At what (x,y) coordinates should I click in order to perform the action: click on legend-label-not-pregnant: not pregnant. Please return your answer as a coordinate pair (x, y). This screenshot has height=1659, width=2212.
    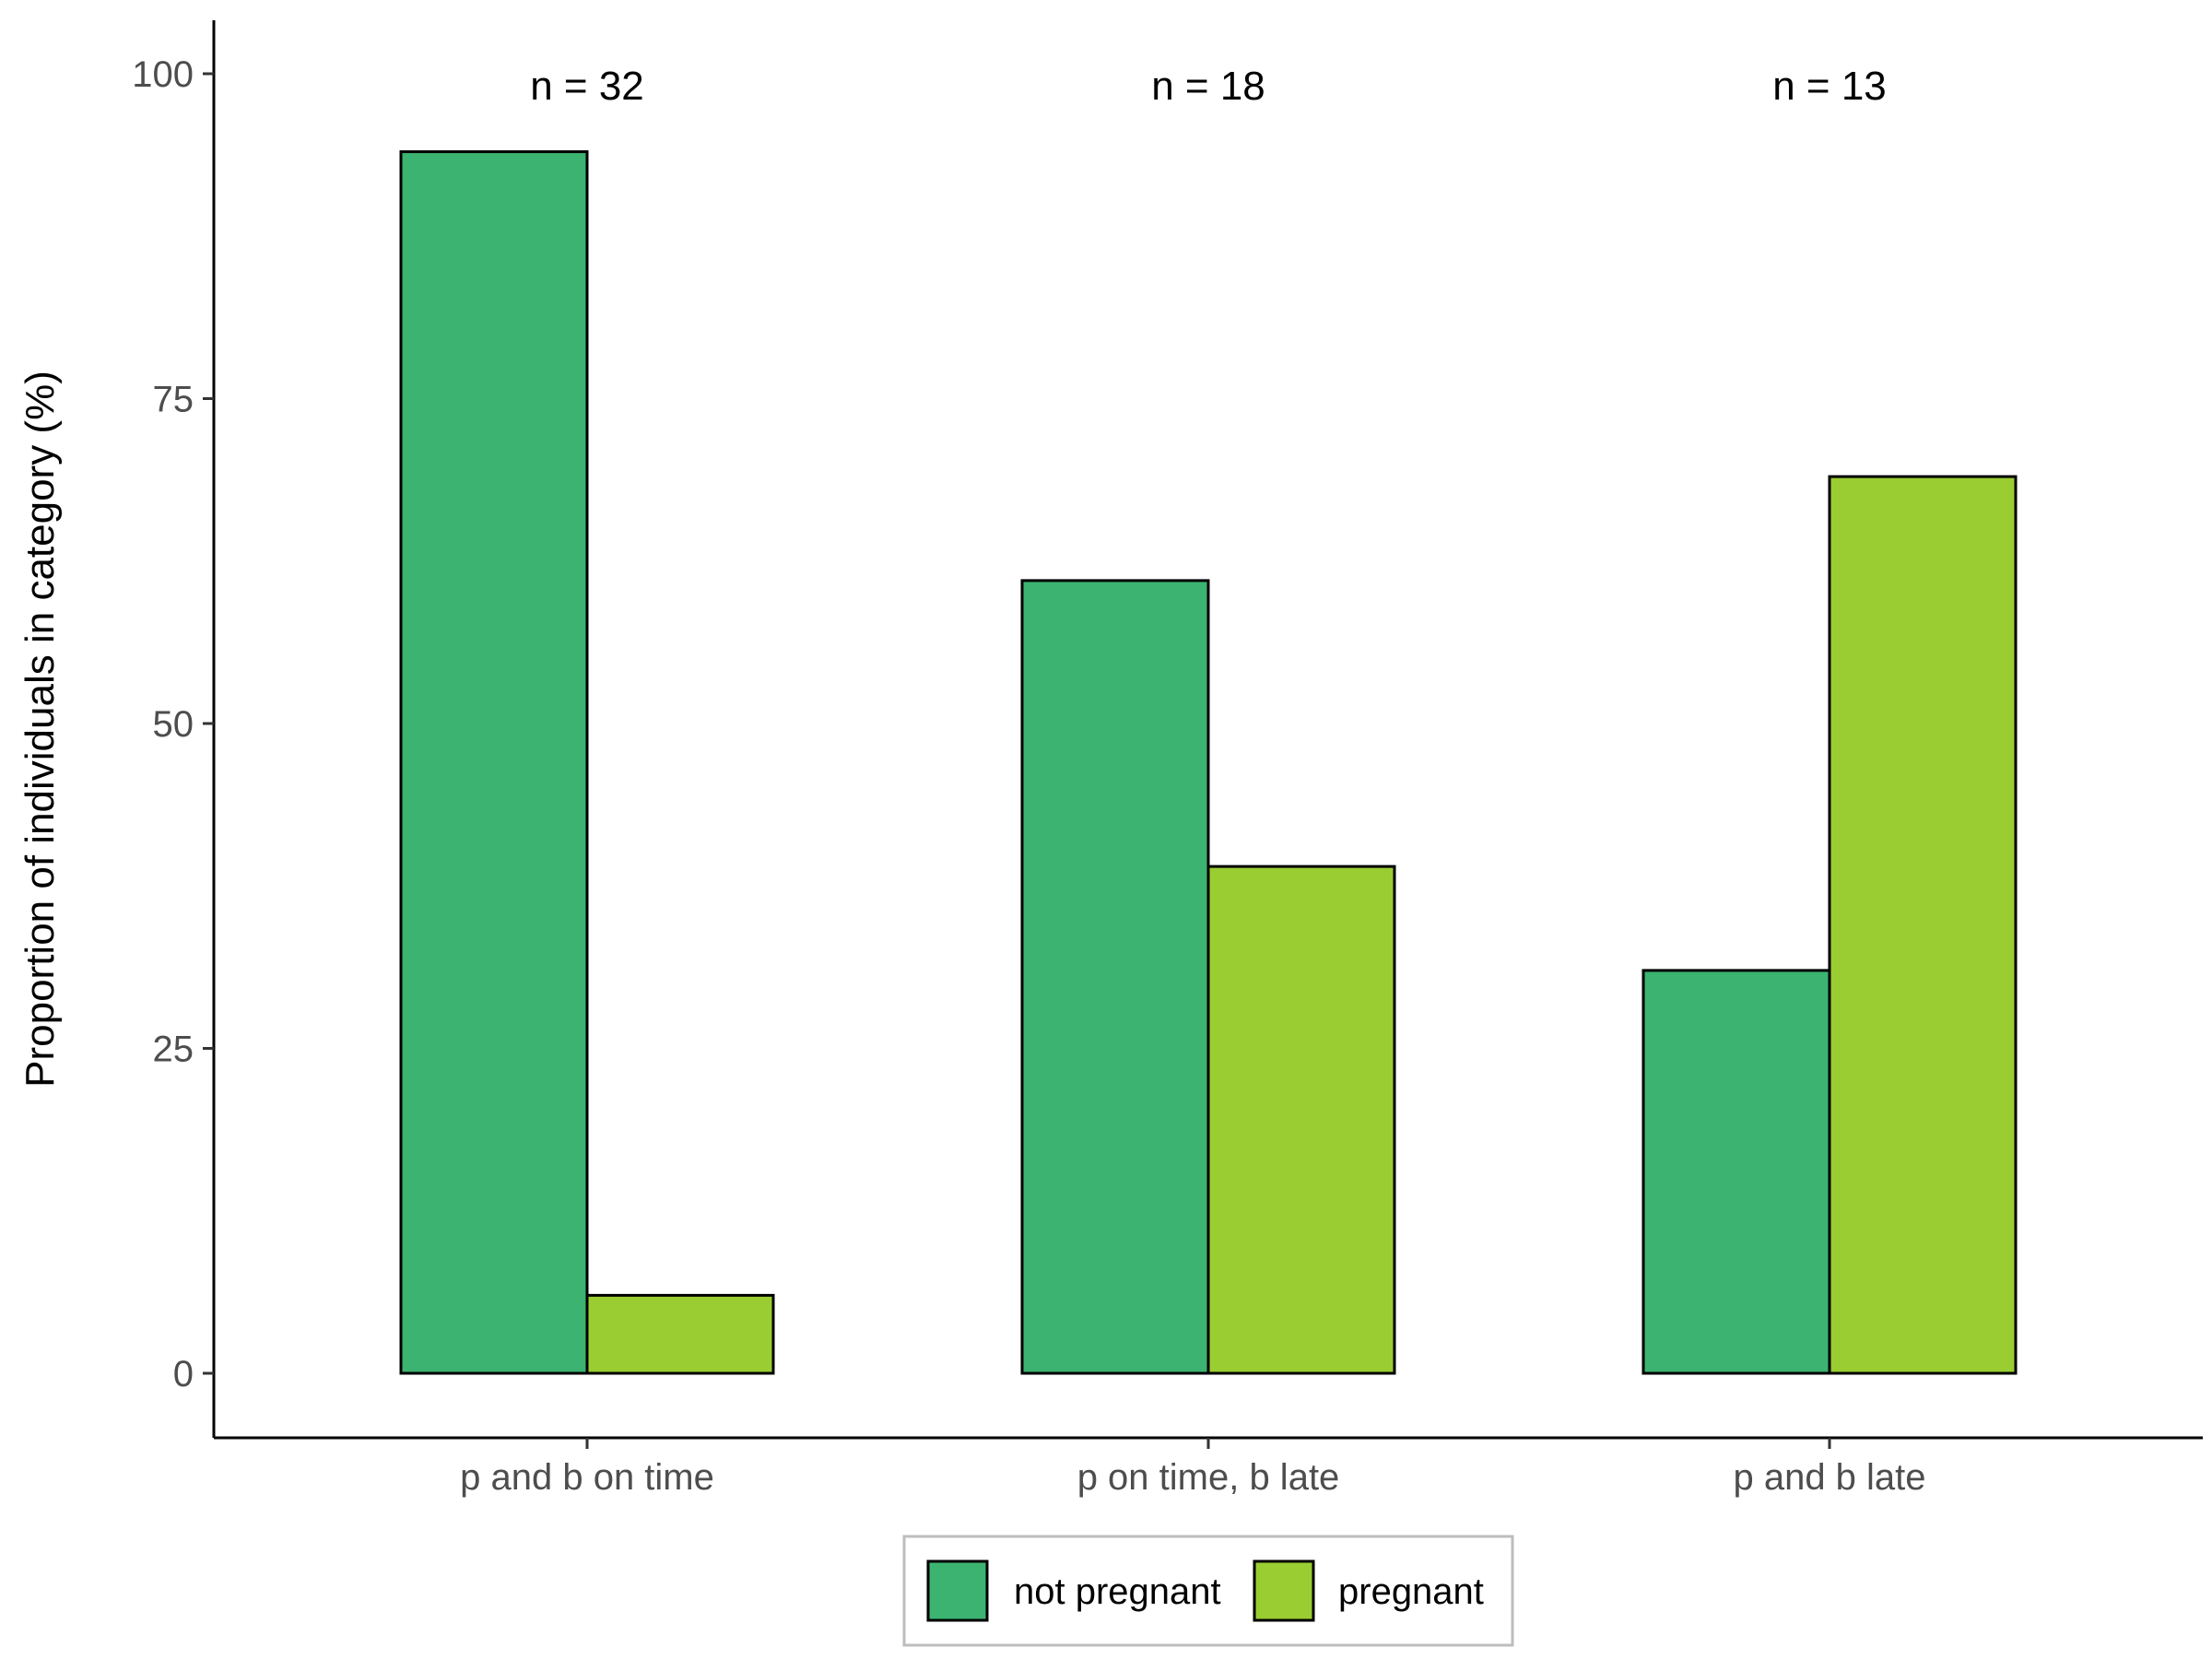
    Looking at the image, I should click on (1117, 1591).